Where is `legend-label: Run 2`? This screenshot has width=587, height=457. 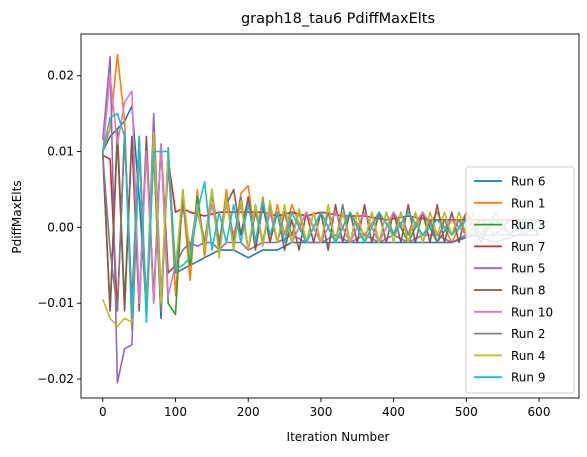
legend-label: Run 2 is located at coordinates (528, 334).